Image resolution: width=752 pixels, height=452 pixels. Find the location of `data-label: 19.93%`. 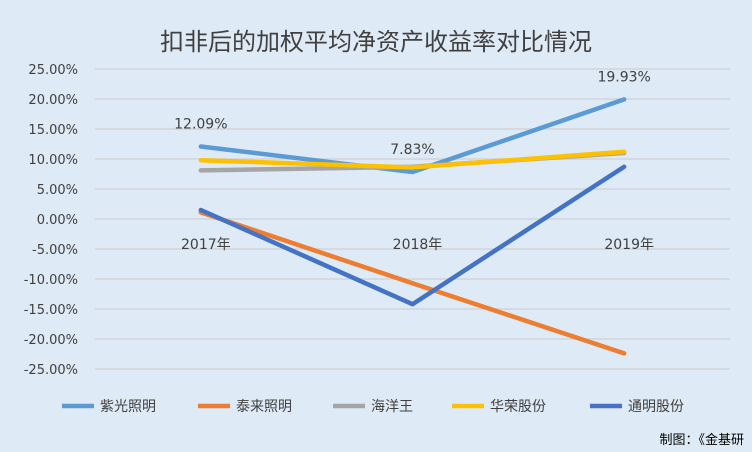

data-label: 19.93% is located at coordinates (623, 77).